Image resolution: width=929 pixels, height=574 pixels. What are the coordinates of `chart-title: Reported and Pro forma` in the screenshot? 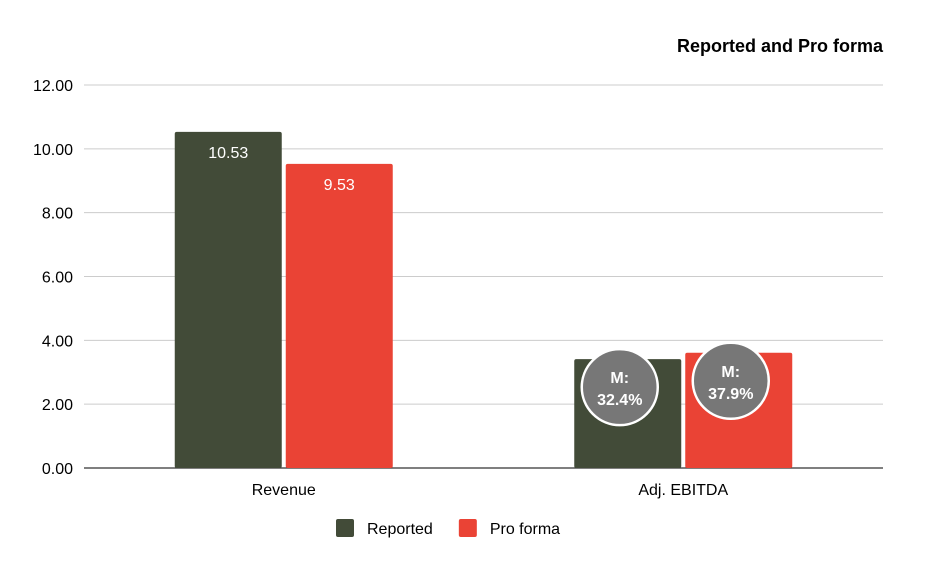 It's located at (780, 46).